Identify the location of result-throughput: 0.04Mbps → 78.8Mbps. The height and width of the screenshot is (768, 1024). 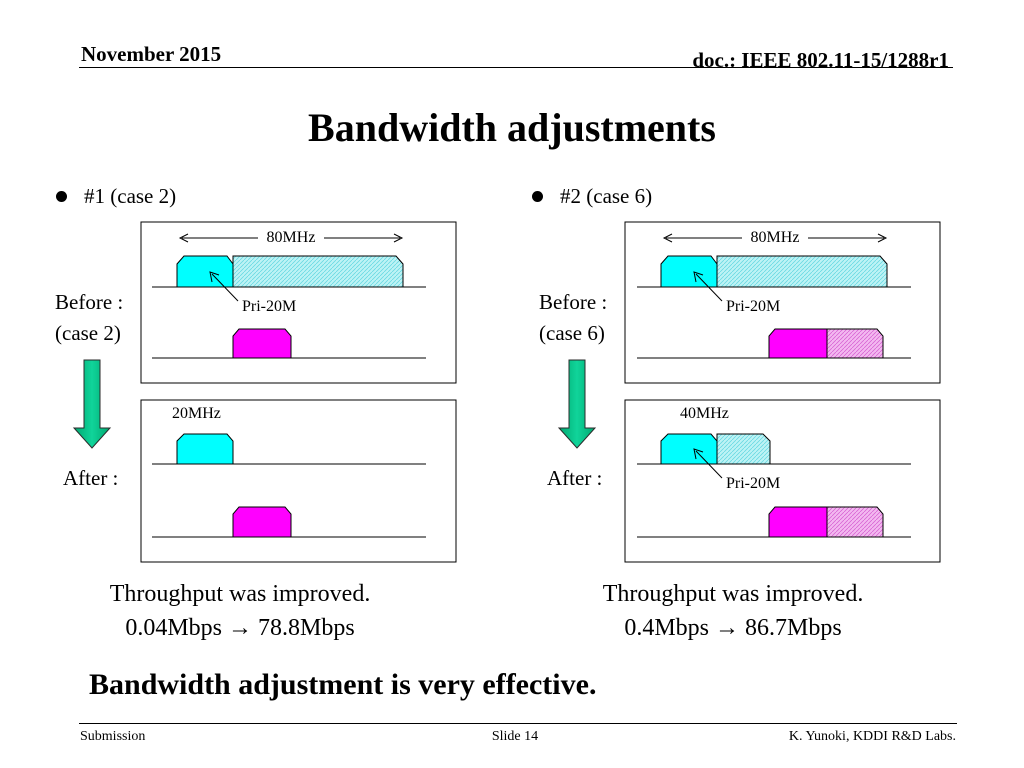
(240, 628).